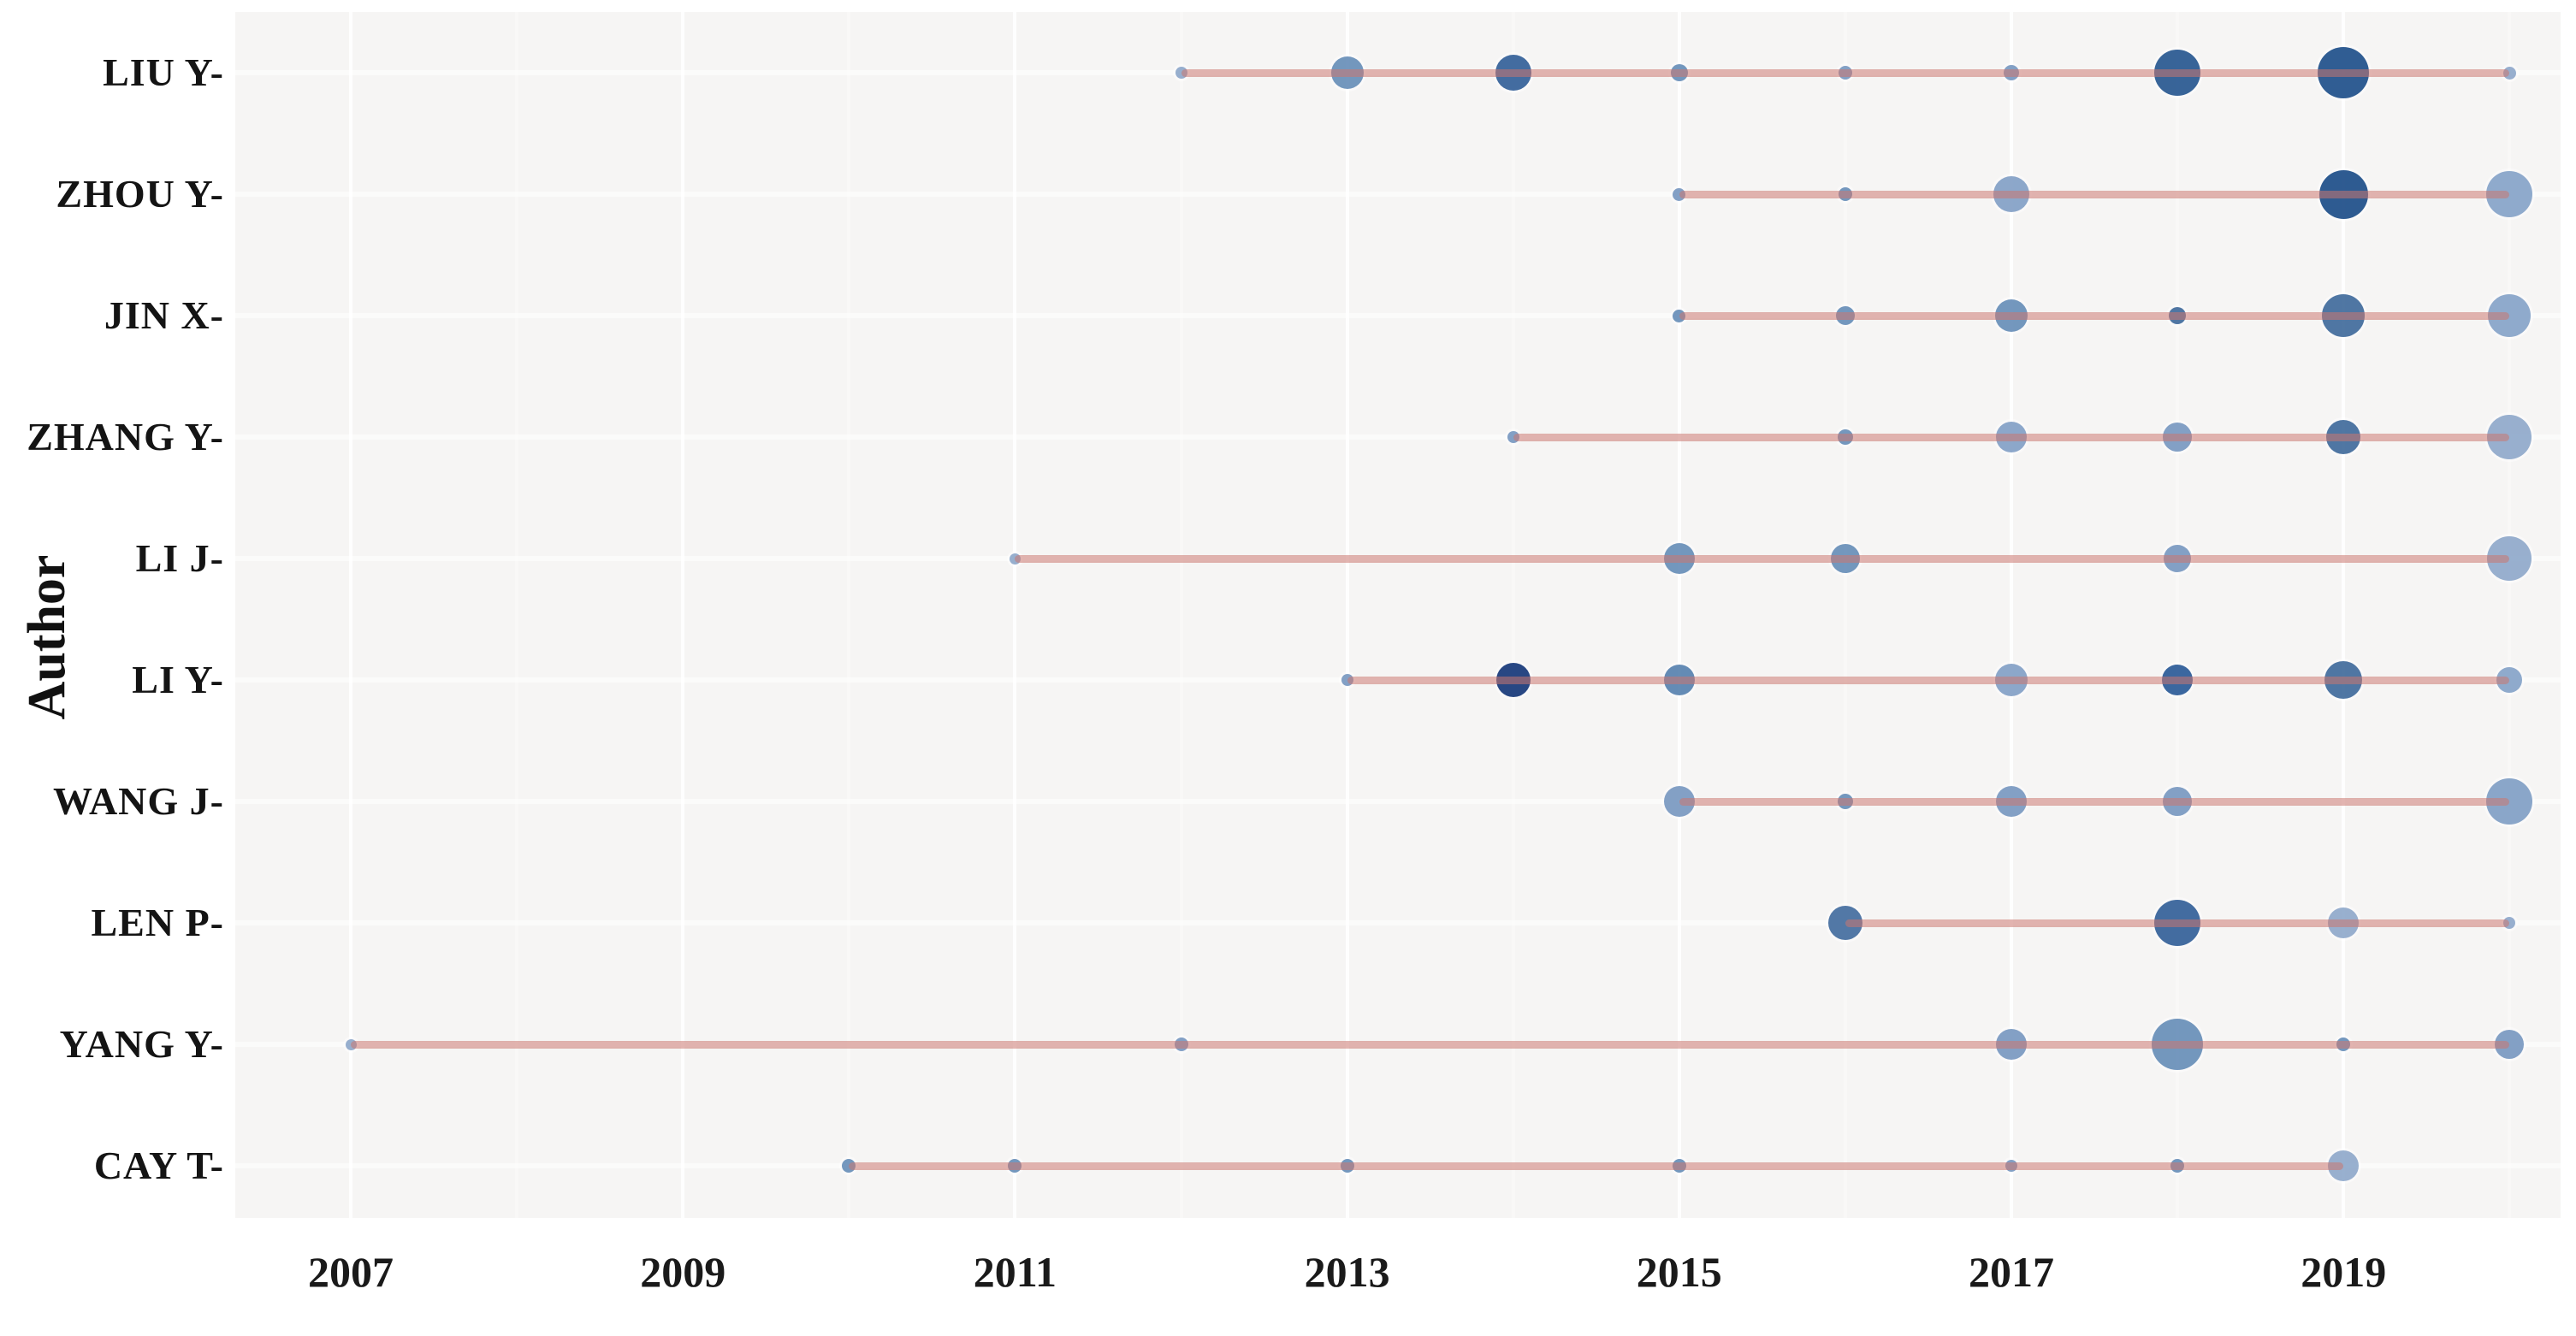  What do you see at coordinates (2344, 1272) in the screenshot?
I see `x-tick-label: 2019` at bounding box center [2344, 1272].